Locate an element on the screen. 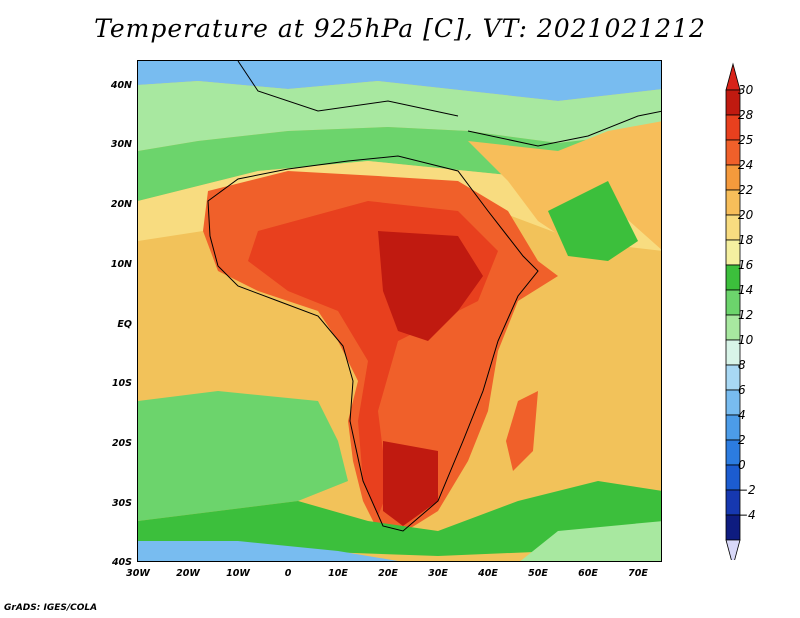 The width and height of the screenshot is (800, 618). lon-label-10e: 10E is located at coordinates (338, 573).